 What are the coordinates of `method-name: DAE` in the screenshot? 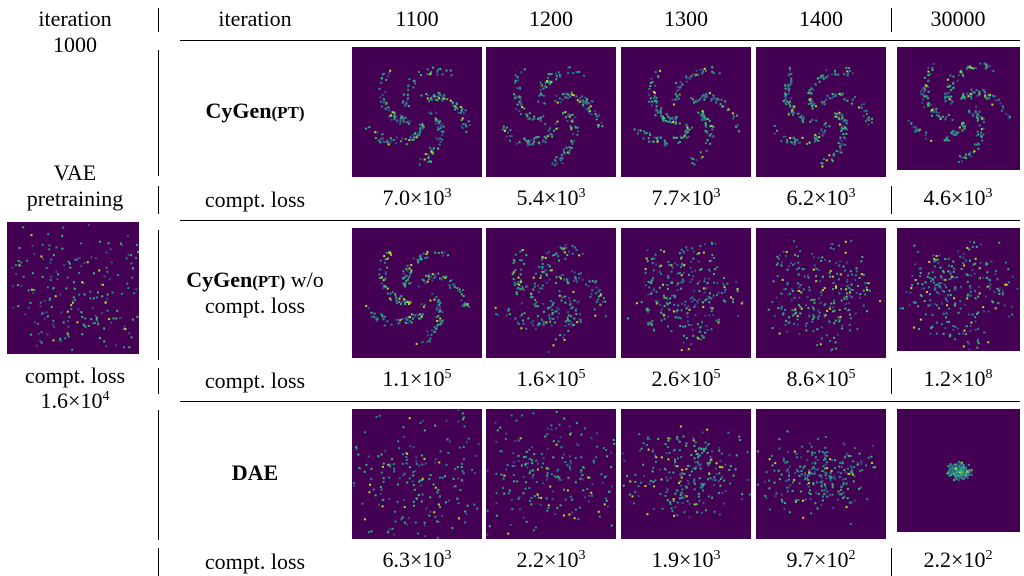 It's located at (255, 472).